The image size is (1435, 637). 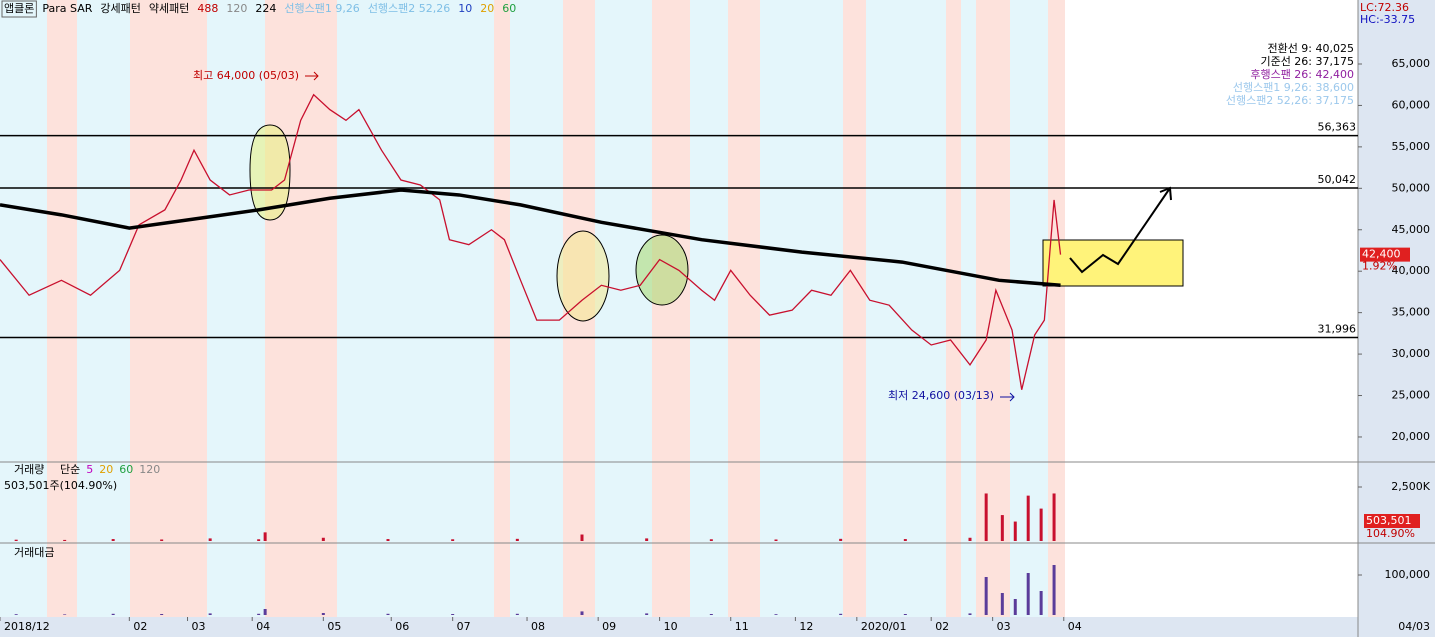 I want to click on last-price-box, so click(x=1385, y=254).